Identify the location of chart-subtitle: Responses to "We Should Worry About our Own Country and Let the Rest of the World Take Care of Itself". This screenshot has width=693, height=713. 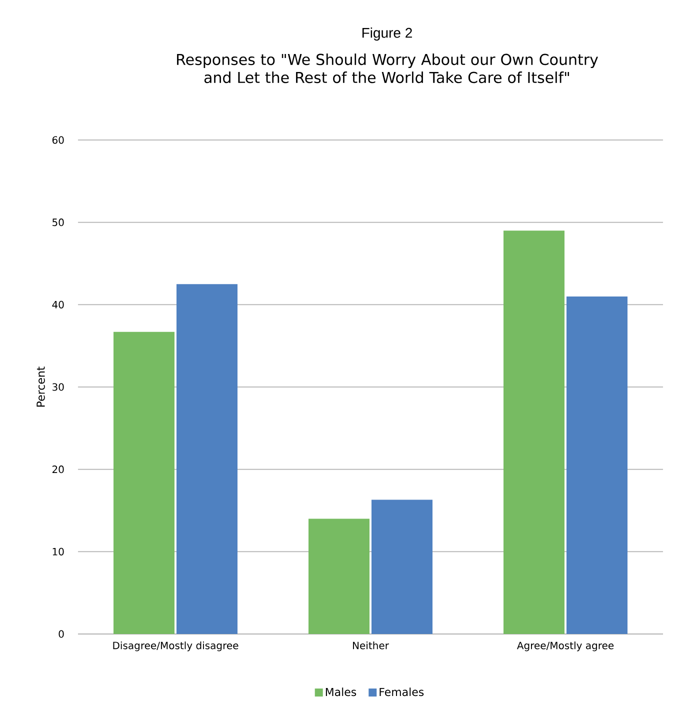
(387, 69).